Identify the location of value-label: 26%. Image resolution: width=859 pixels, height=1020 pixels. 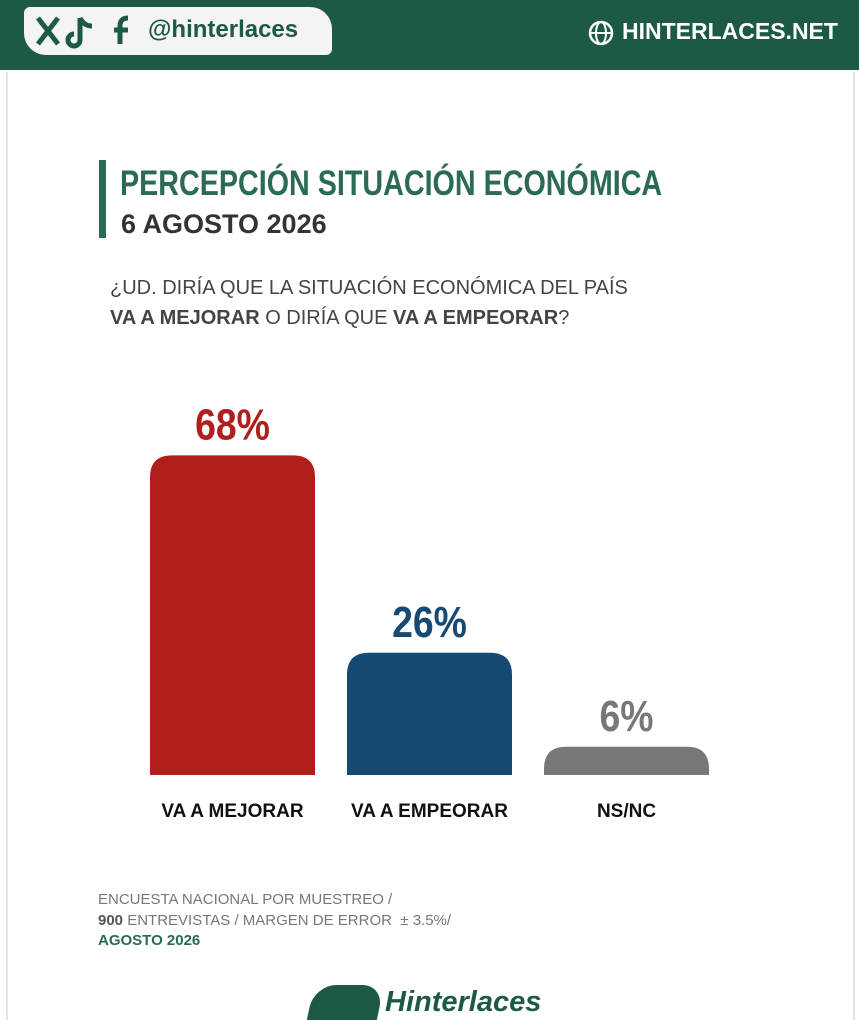
(429, 622).